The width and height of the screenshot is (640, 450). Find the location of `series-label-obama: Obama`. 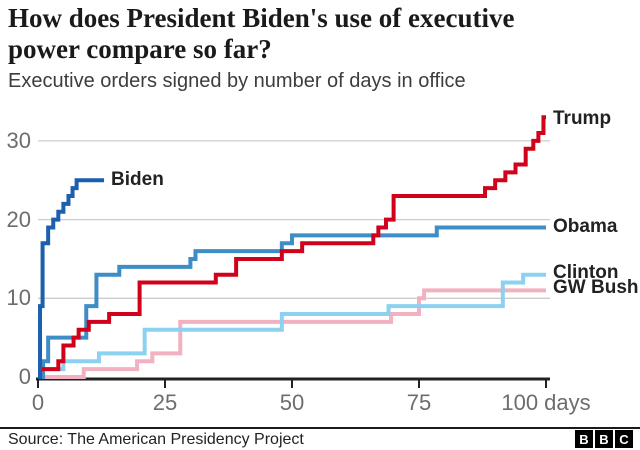

series-label-obama: Obama is located at coordinates (585, 227).